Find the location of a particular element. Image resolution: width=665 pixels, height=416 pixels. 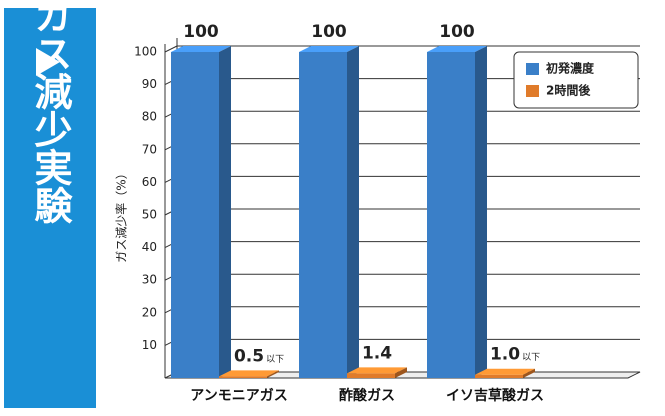

side-panel is located at coordinates (50, 208).